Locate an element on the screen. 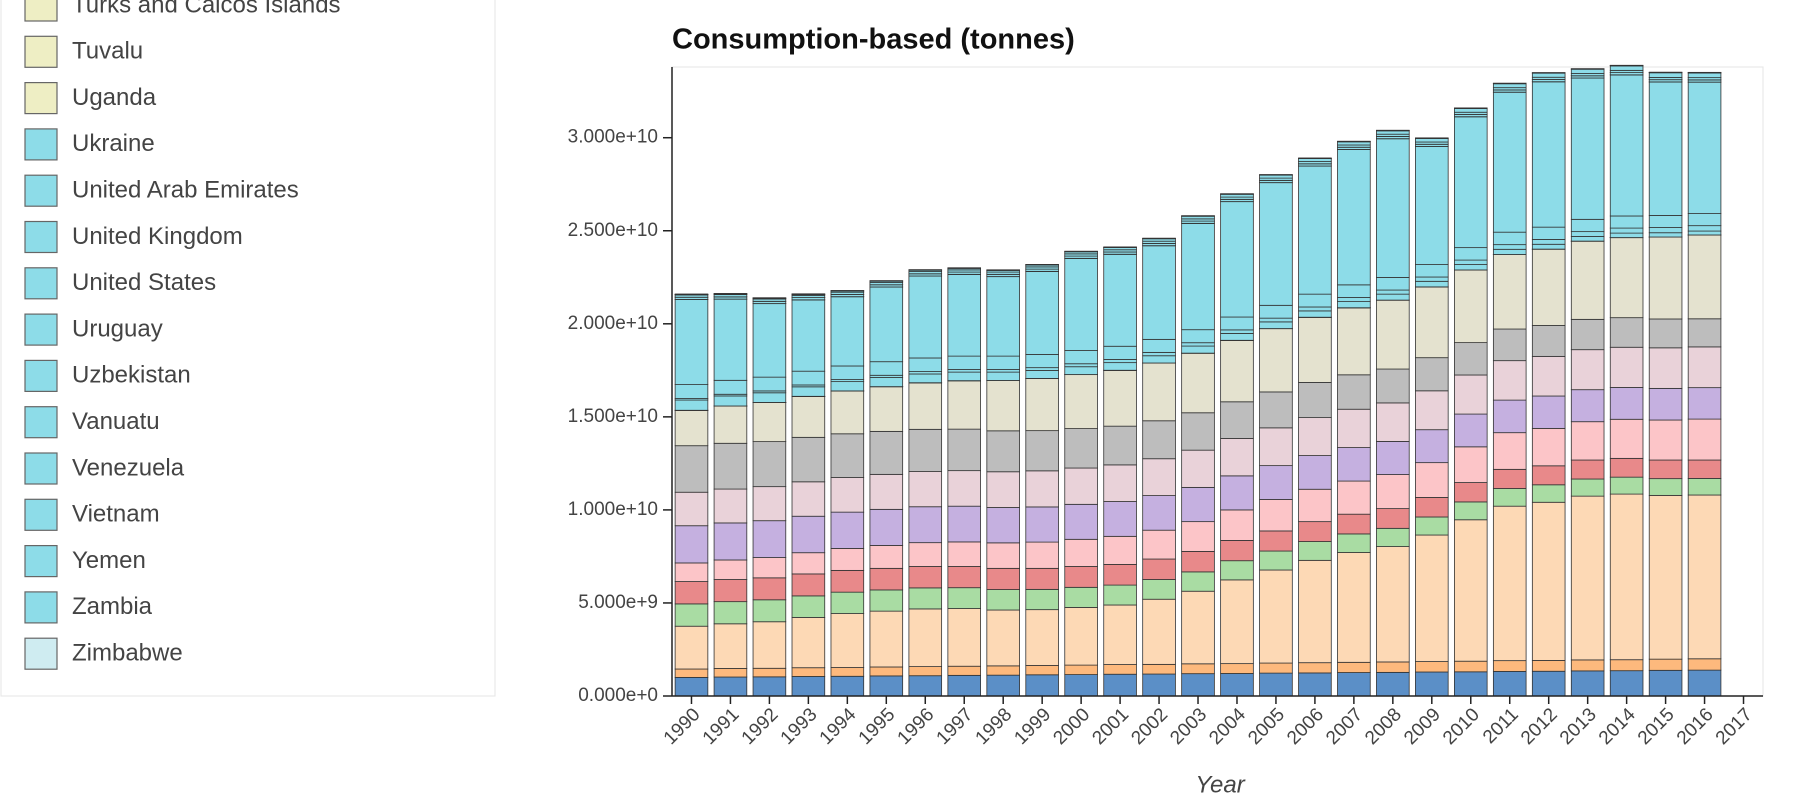 This screenshot has height=800, width=1800. legend-label: Zimbabwe is located at coordinates (127, 653).